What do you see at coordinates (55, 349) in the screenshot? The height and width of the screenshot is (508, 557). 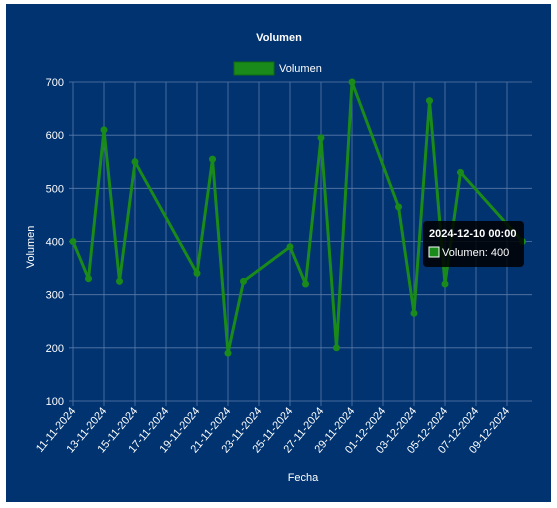 I see `y-tick-label: 200` at bounding box center [55, 349].